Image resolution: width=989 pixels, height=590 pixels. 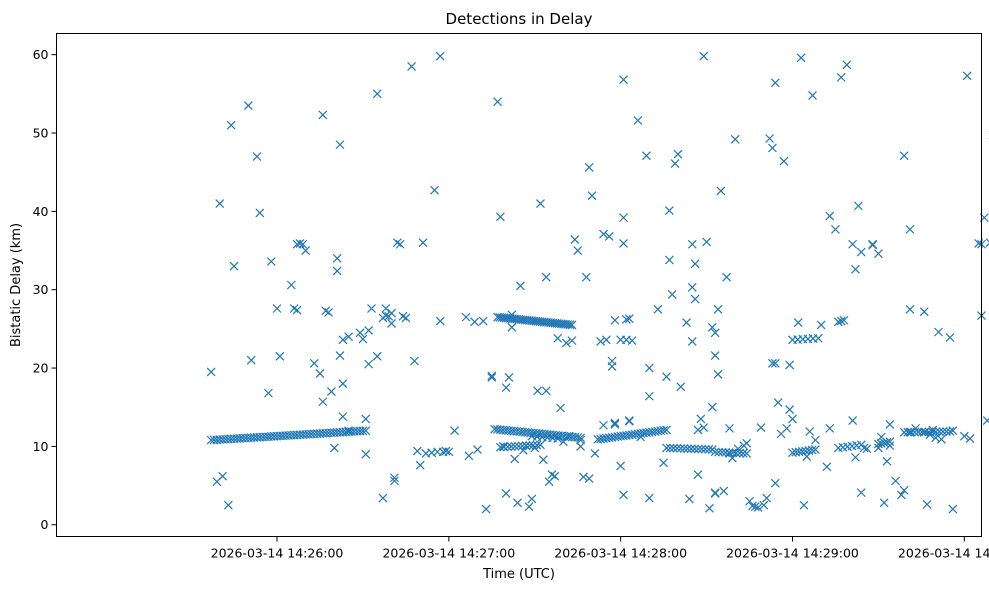 What do you see at coordinates (45, 289) in the screenshot?
I see `y-axis: 0 10 20 30 40 50 60` at bounding box center [45, 289].